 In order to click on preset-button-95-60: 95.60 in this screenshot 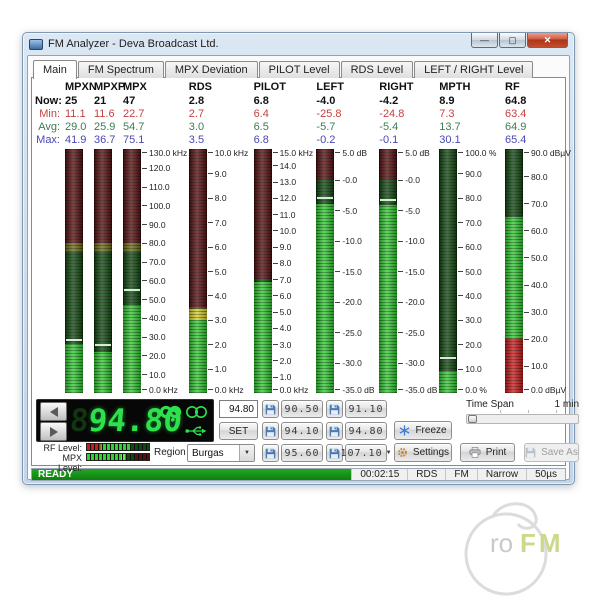, I will do `click(302, 453)`.